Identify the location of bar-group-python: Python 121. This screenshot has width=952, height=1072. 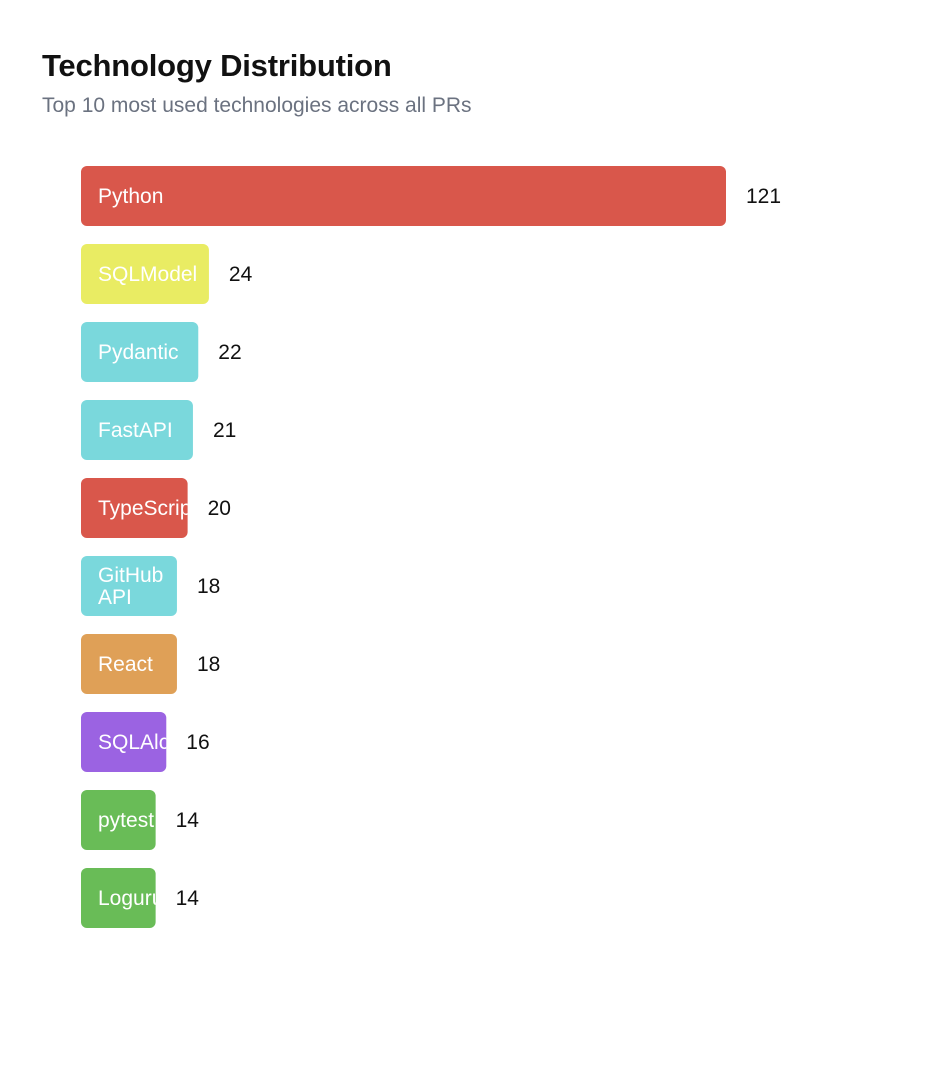
(431, 196).